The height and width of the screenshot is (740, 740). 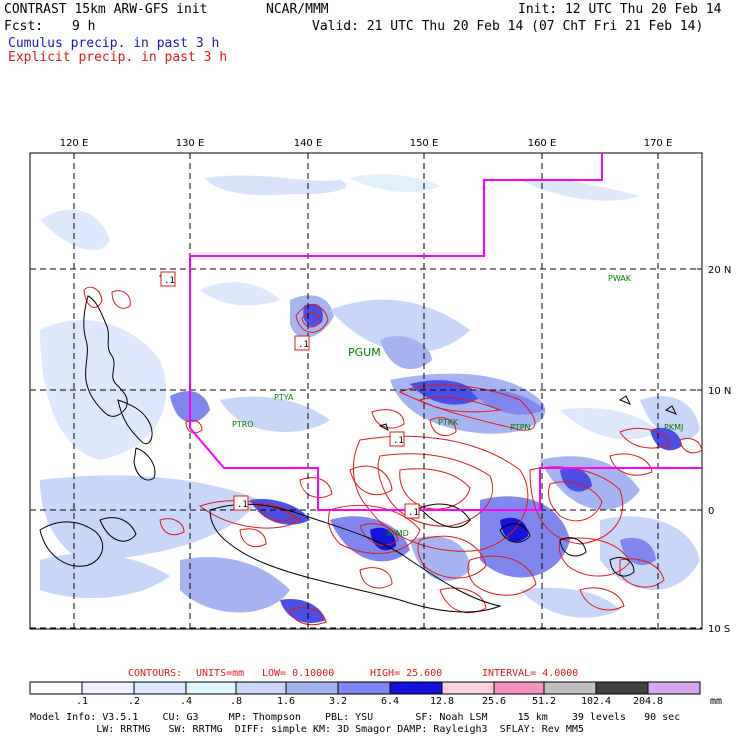 What do you see at coordinates (220, 673) in the screenshot?
I see `contours-units: UNITS=mm` at bounding box center [220, 673].